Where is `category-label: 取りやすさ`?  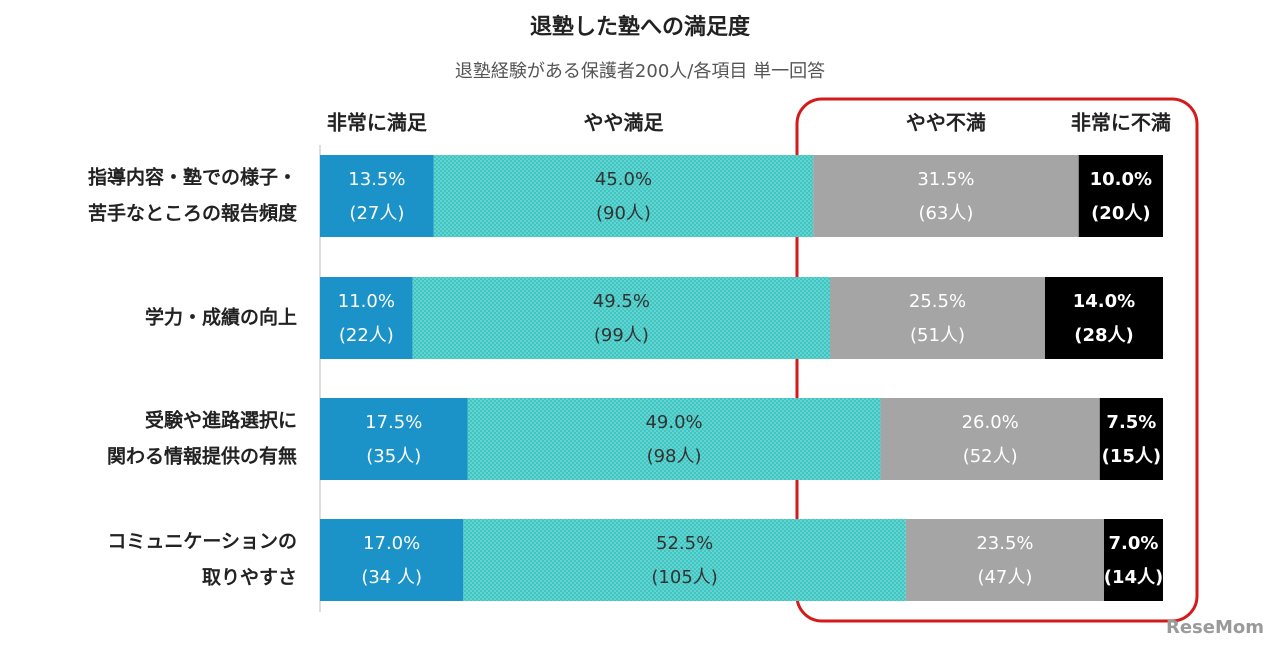 category-label: 取りやすさ is located at coordinates (249, 578).